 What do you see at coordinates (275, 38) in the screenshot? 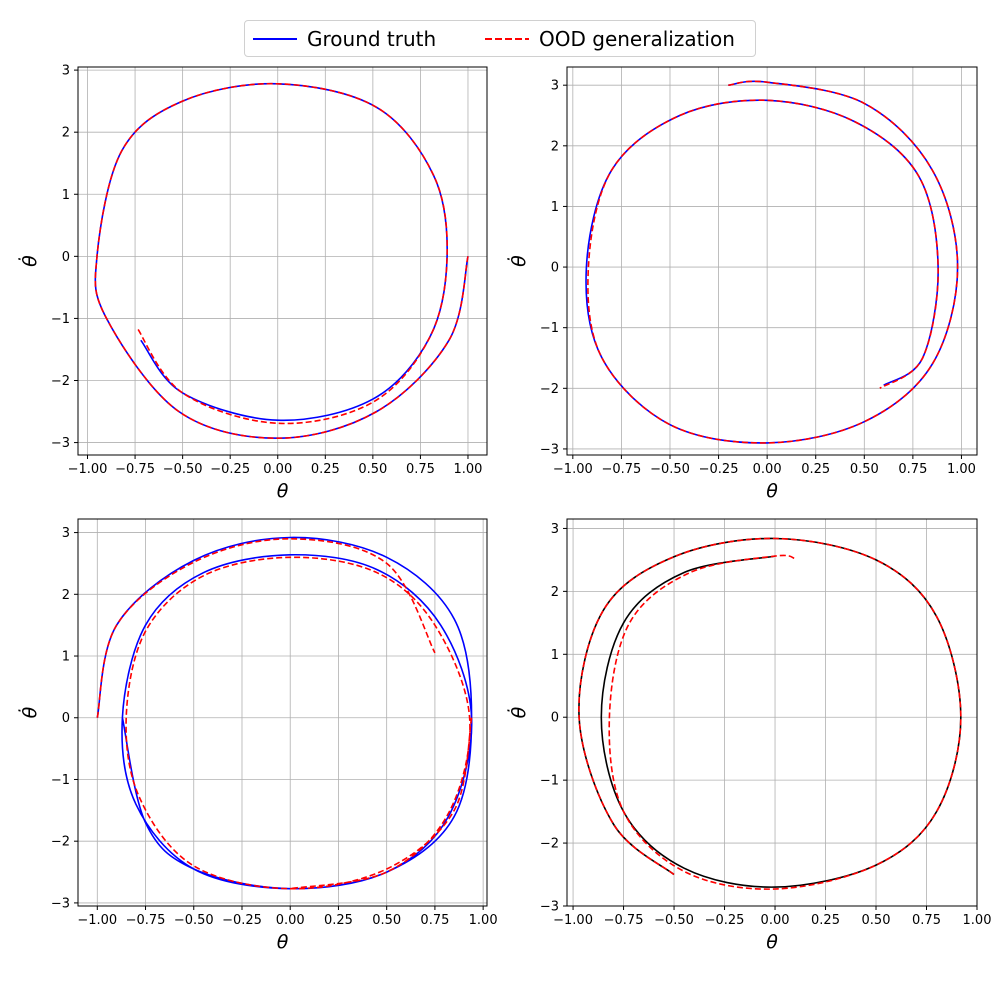
I see `legend-swatch-solid` at bounding box center [275, 38].